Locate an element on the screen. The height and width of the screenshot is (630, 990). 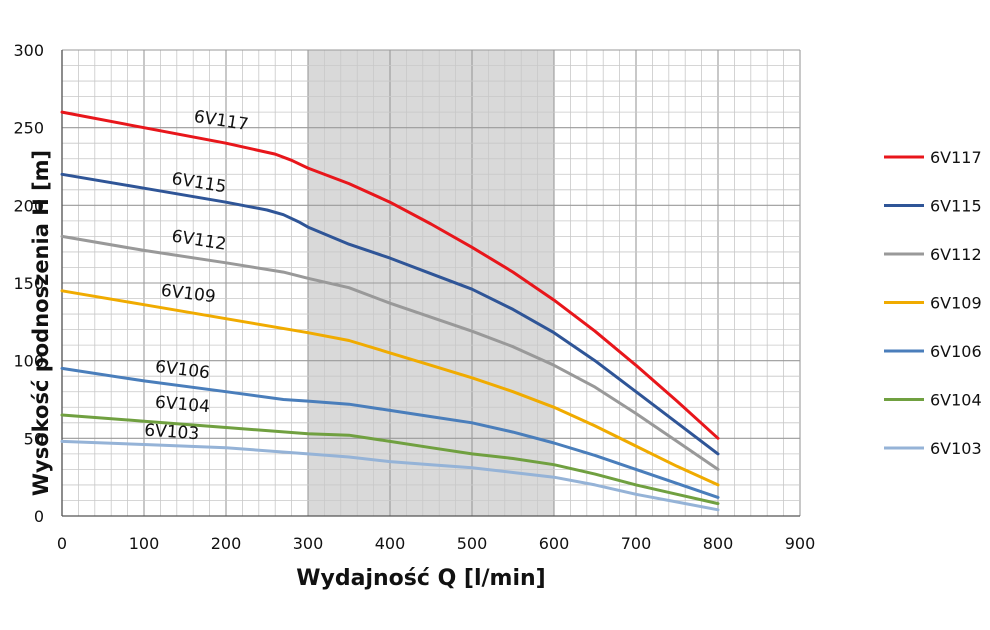
series-line-6v106 is located at coordinates (390, 432).